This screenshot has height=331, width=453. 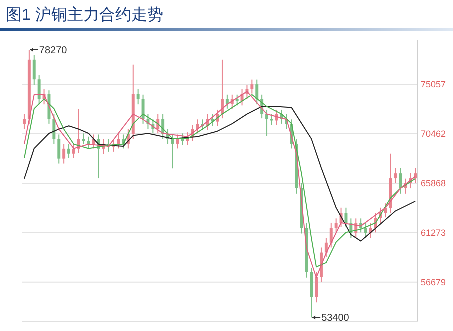 What do you see at coordinates (336, 318) in the screenshot?
I see `annotation: 53400` at bounding box center [336, 318].